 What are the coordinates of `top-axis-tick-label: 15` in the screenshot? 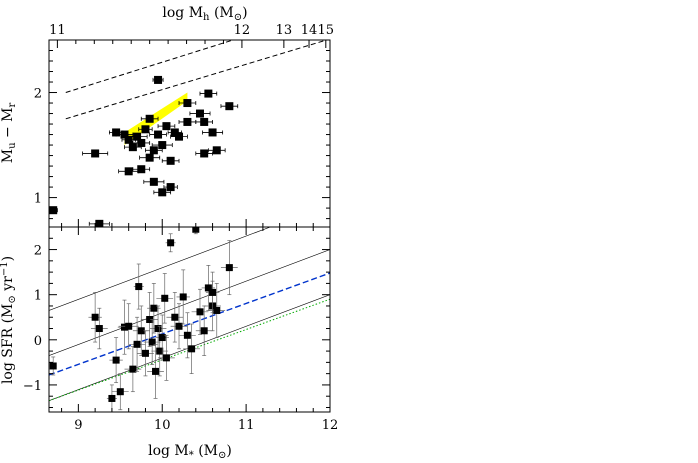 It's located at (326, 30).